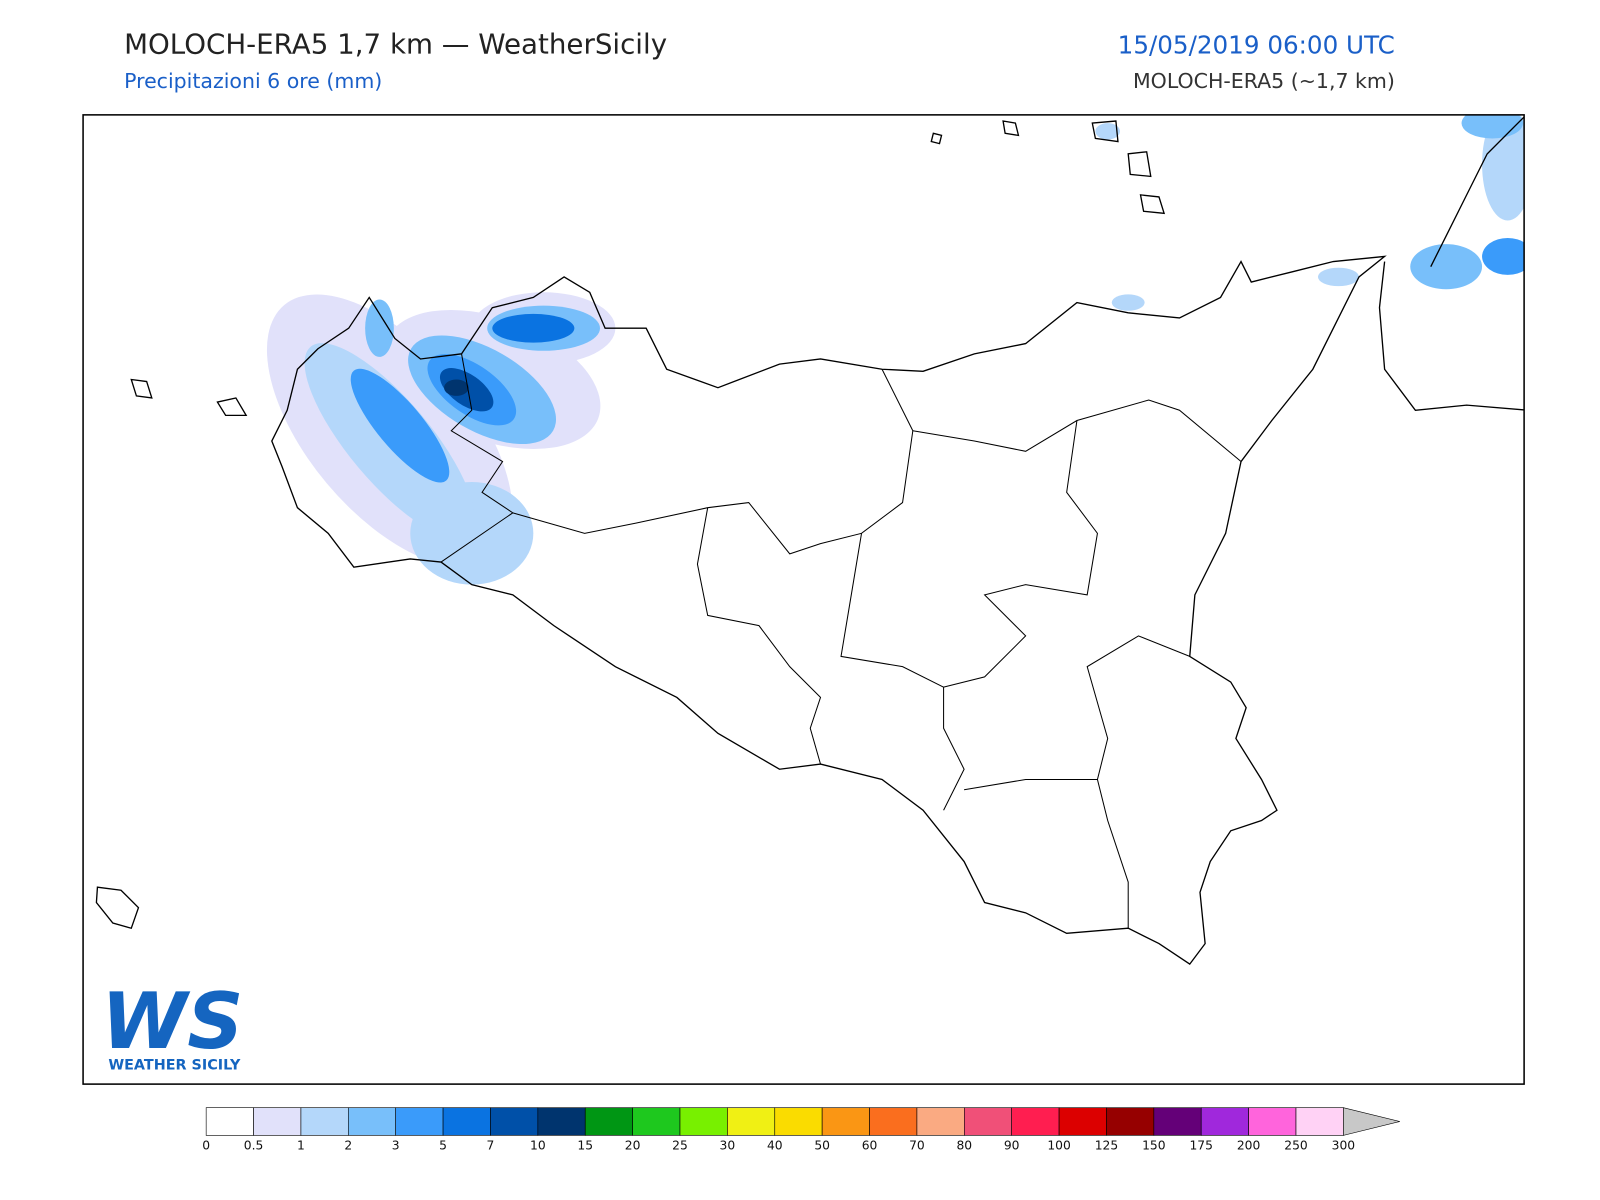 This screenshot has height=1200, width=1600. Describe the element at coordinates (1106, 1146) in the screenshot. I see `colorbar-tick-label: 125` at that location.